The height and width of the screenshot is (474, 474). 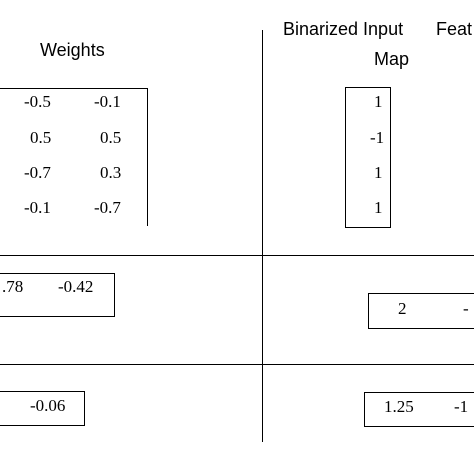 What do you see at coordinates (111, 172) in the screenshot?
I see `weight-cell: 0.3` at bounding box center [111, 172].